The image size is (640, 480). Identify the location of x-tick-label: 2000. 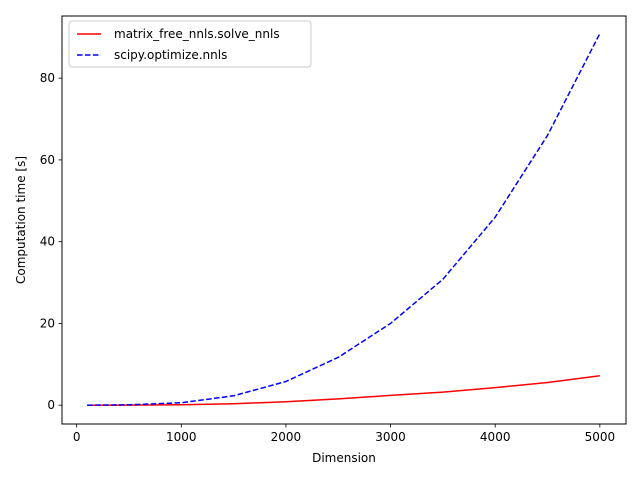
(286, 437).